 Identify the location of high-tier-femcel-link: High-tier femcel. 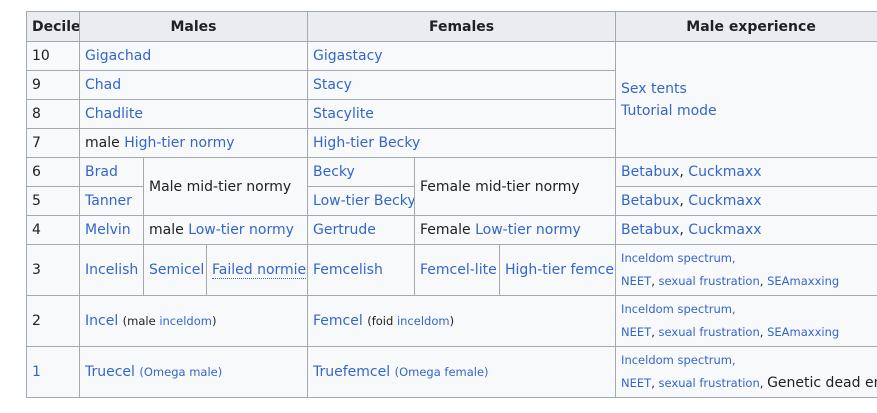
(560, 270).